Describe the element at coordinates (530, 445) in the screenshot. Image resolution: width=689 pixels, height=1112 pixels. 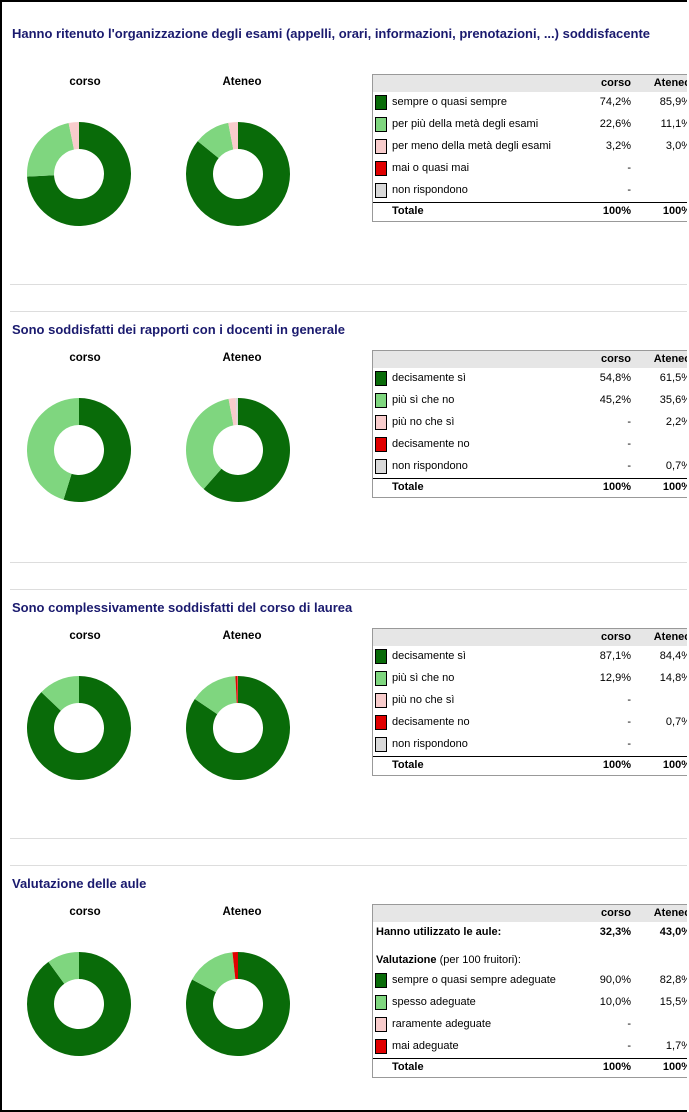
I see `table-row: decisamente no--` at that location.